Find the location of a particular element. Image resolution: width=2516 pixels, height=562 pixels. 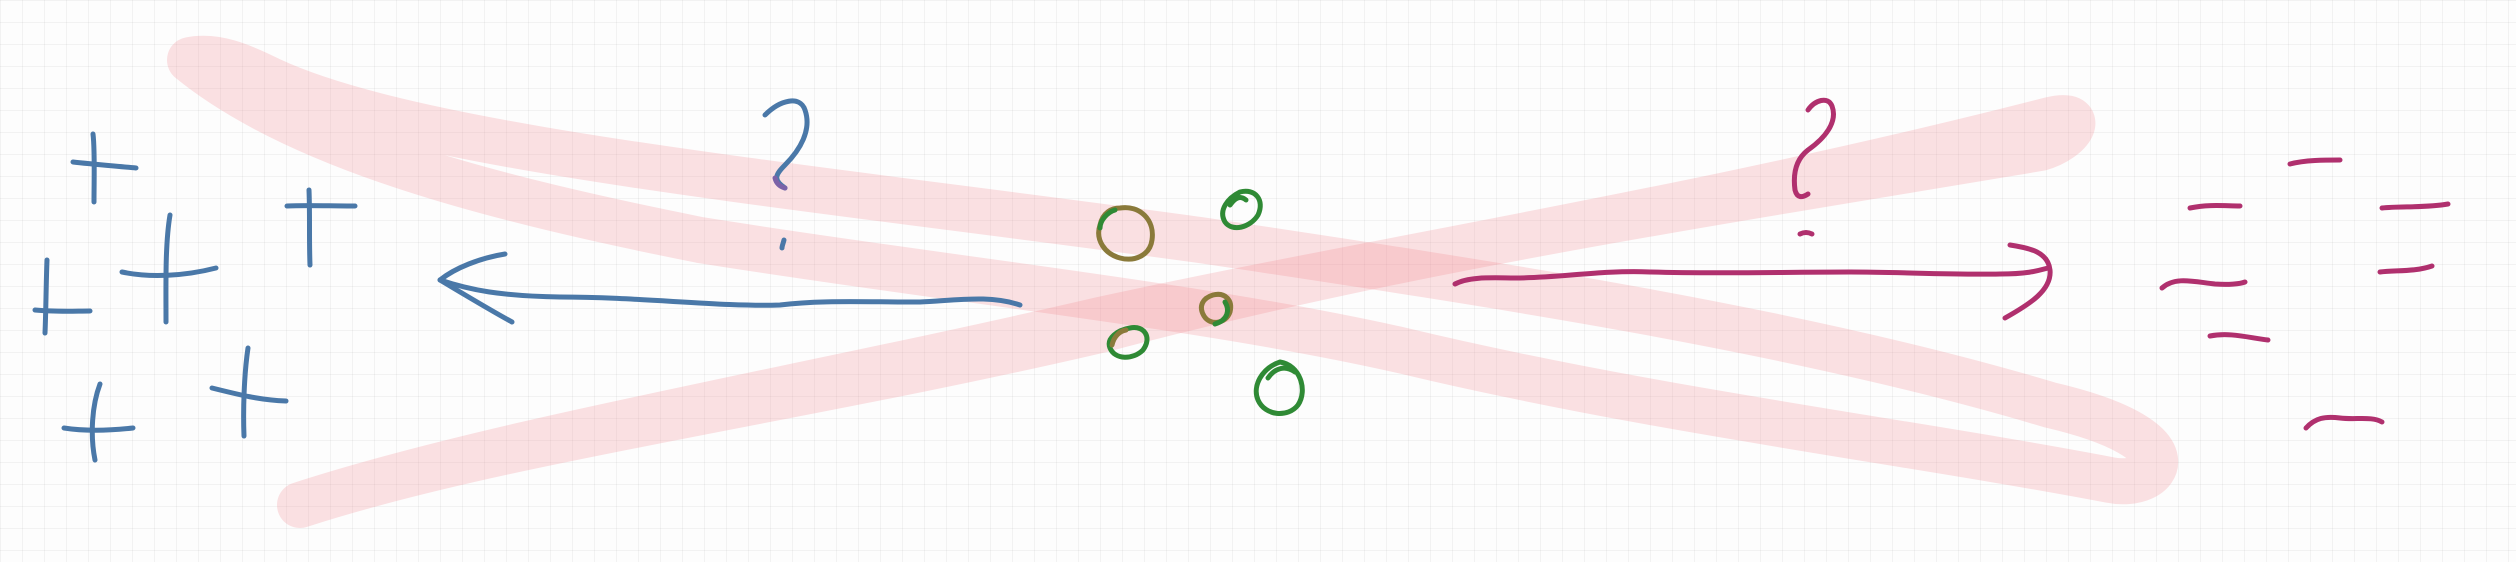

question-hook is located at coordinates (1813, 148).